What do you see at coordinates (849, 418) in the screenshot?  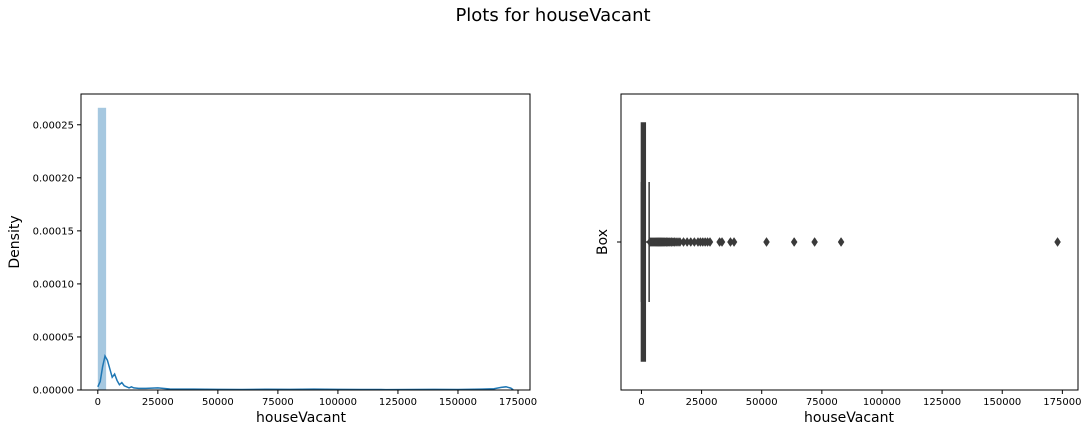 I see `box-x-axis-label: houseVacant` at bounding box center [849, 418].